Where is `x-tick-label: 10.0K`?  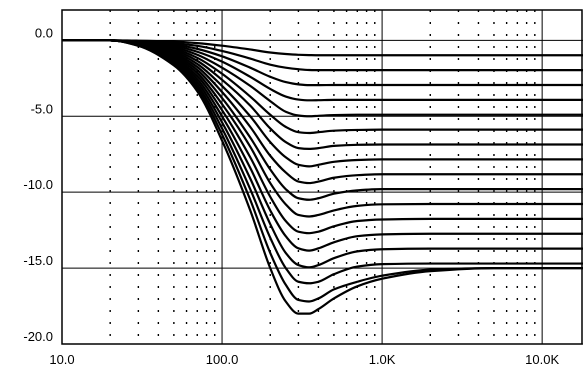 x-tick-label: 10.0K is located at coordinates (542, 359).